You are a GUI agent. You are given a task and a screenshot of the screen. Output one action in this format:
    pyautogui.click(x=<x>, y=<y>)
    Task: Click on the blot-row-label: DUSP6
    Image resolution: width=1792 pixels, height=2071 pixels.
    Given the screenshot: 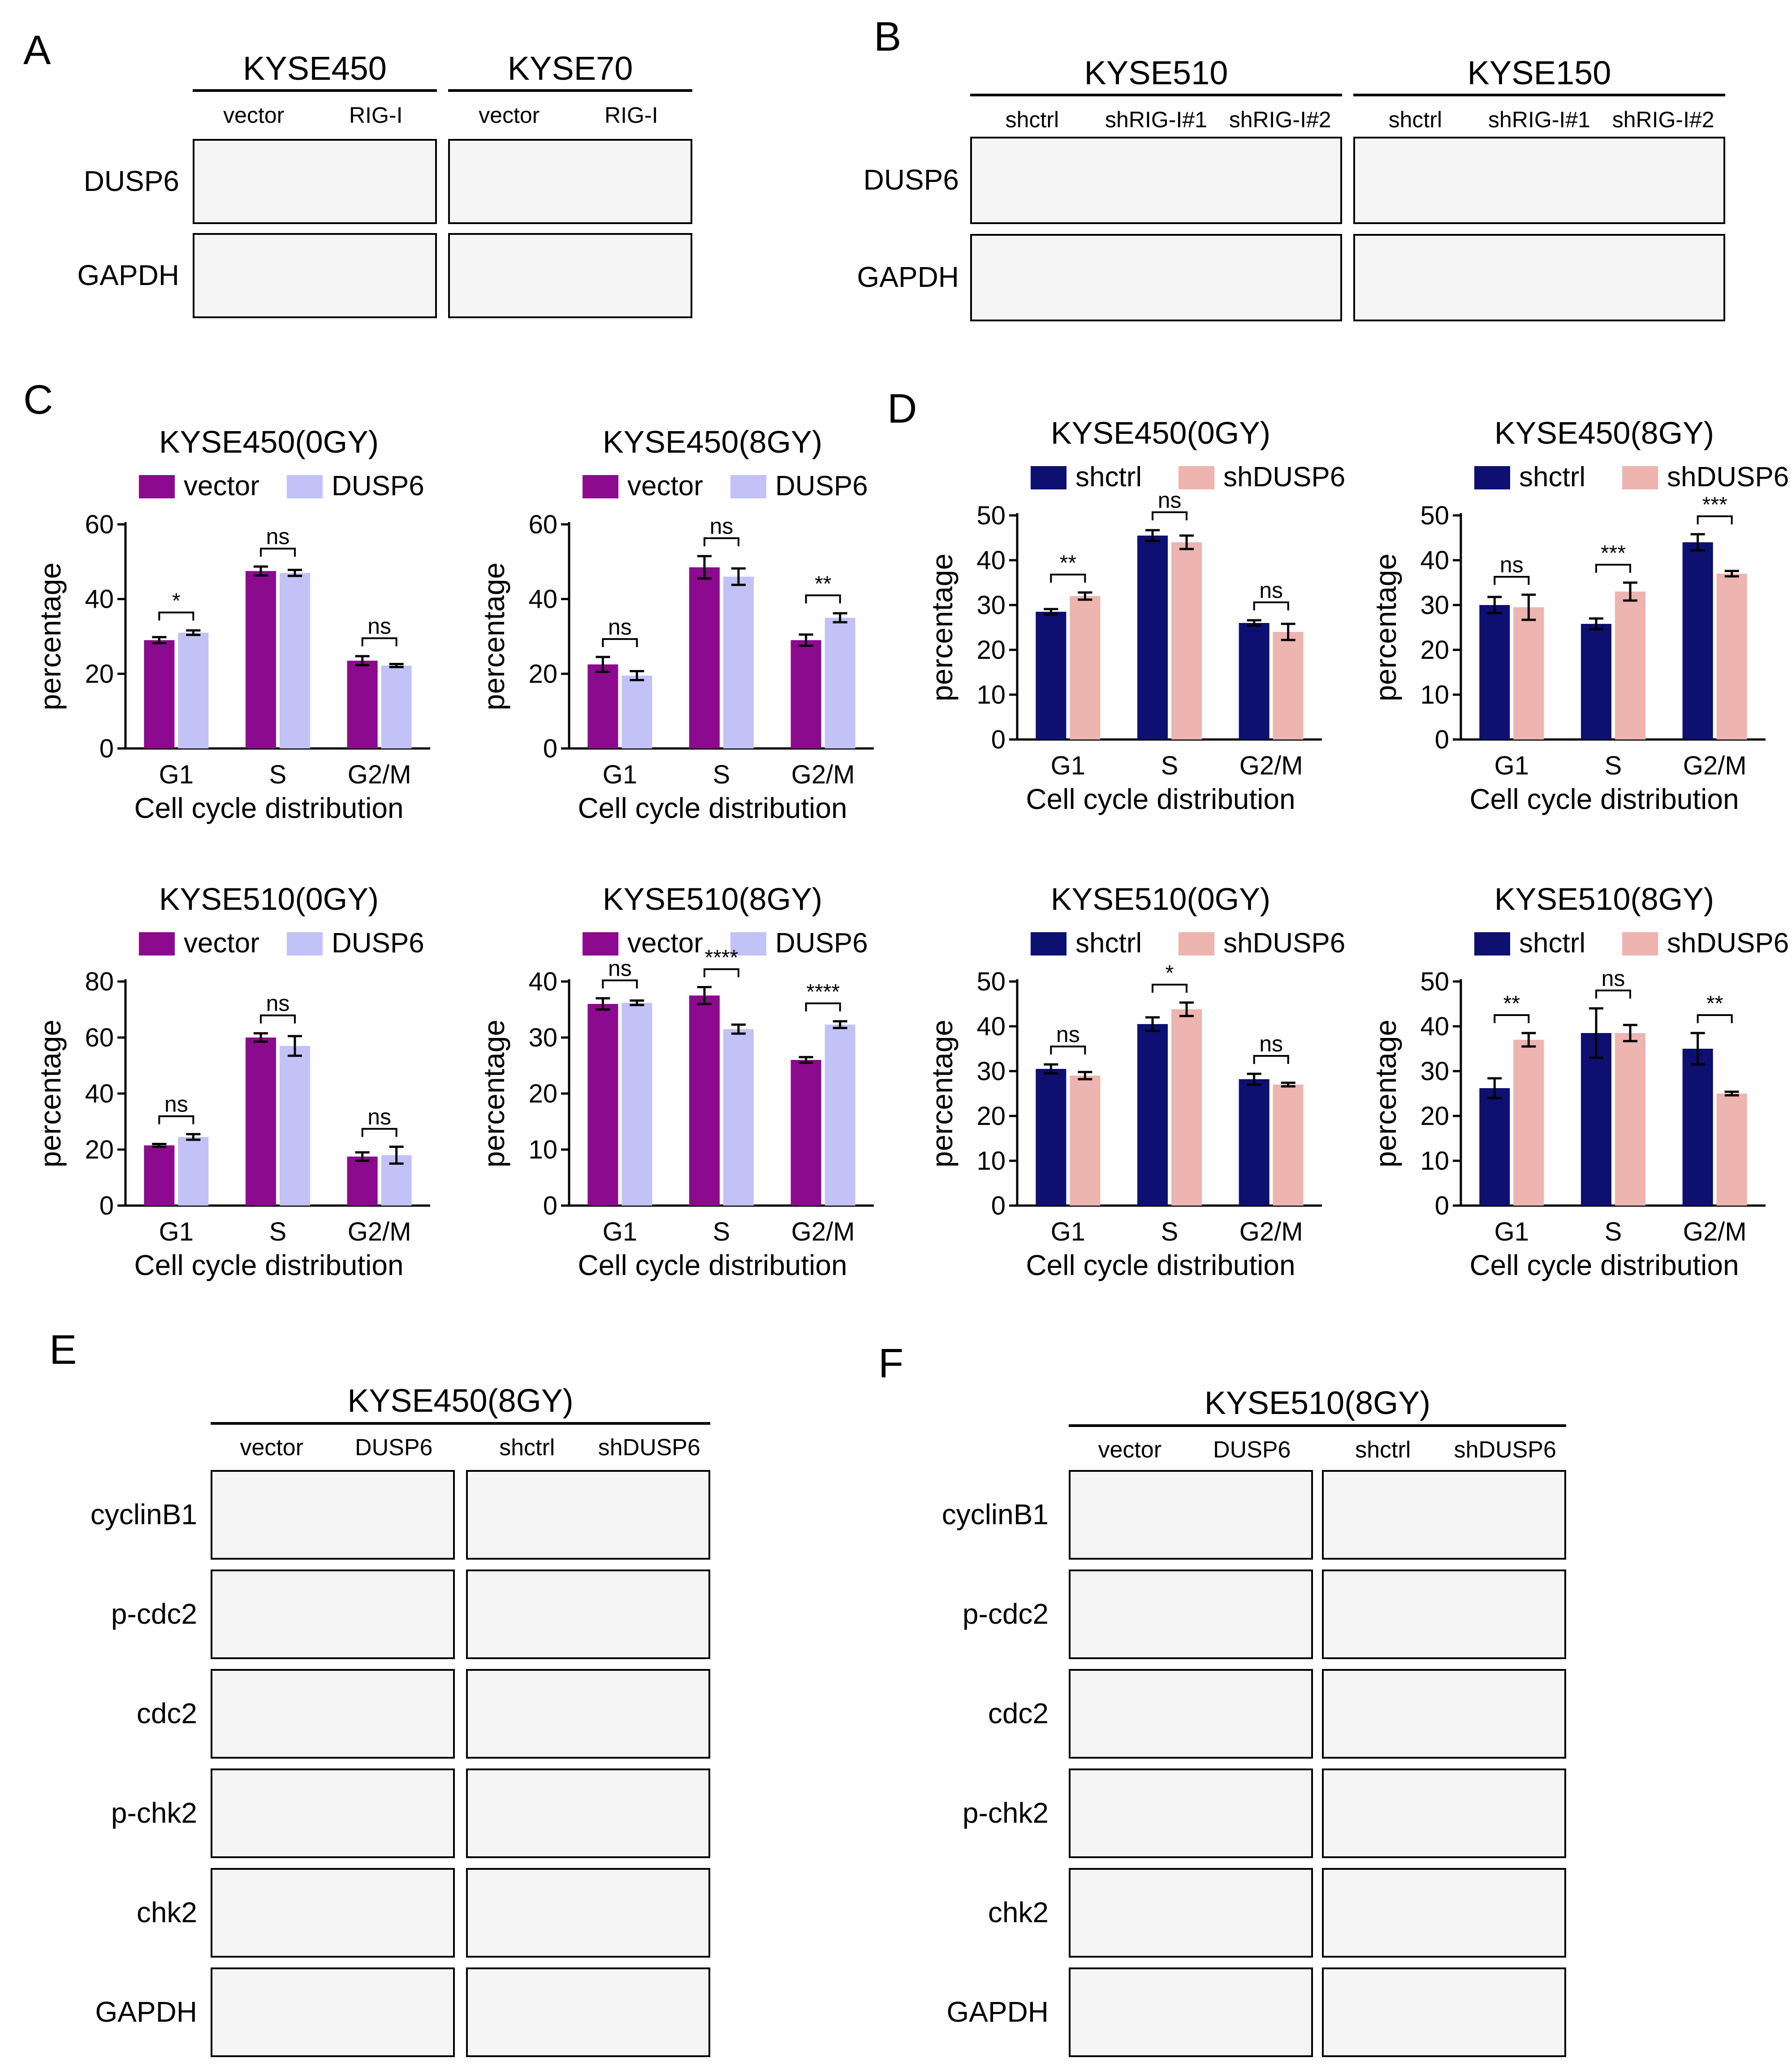 What is the action you would take?
    pyautogui.click(x=131, y=181)
    